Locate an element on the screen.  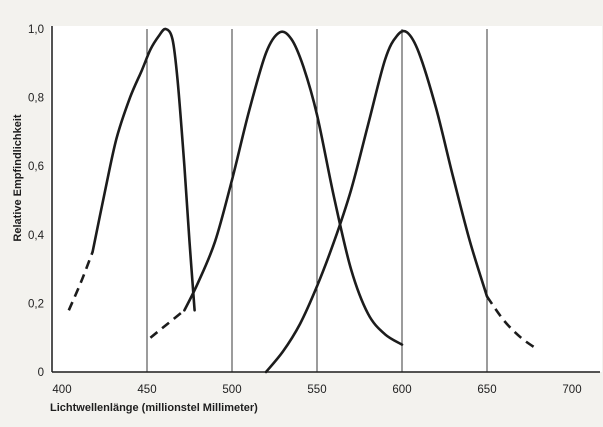
y-tick-label: 0,8 is located at coordinates (36, 99).